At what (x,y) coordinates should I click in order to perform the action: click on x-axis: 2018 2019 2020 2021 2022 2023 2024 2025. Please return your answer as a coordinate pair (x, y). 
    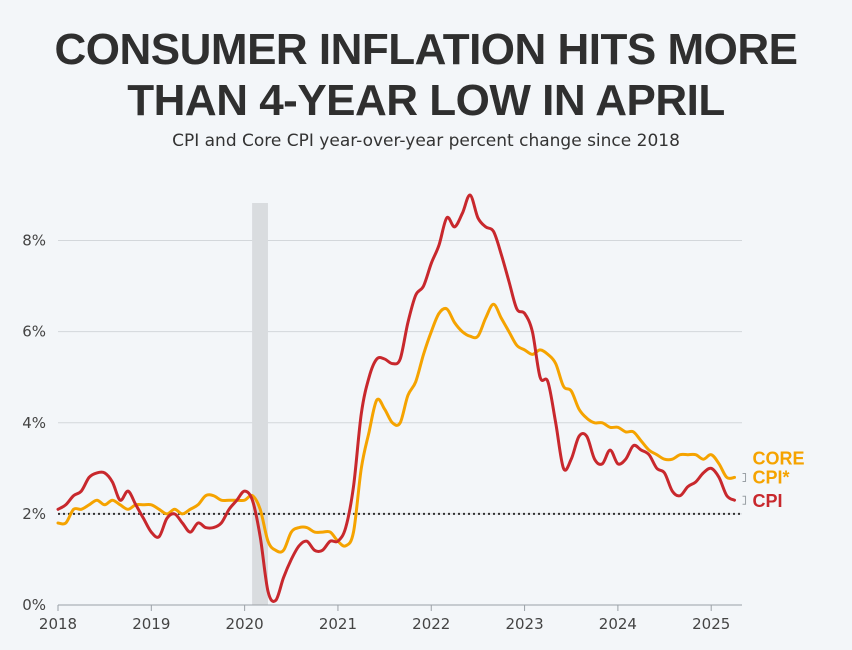
    Looking at the image, I should click on (390, 618).